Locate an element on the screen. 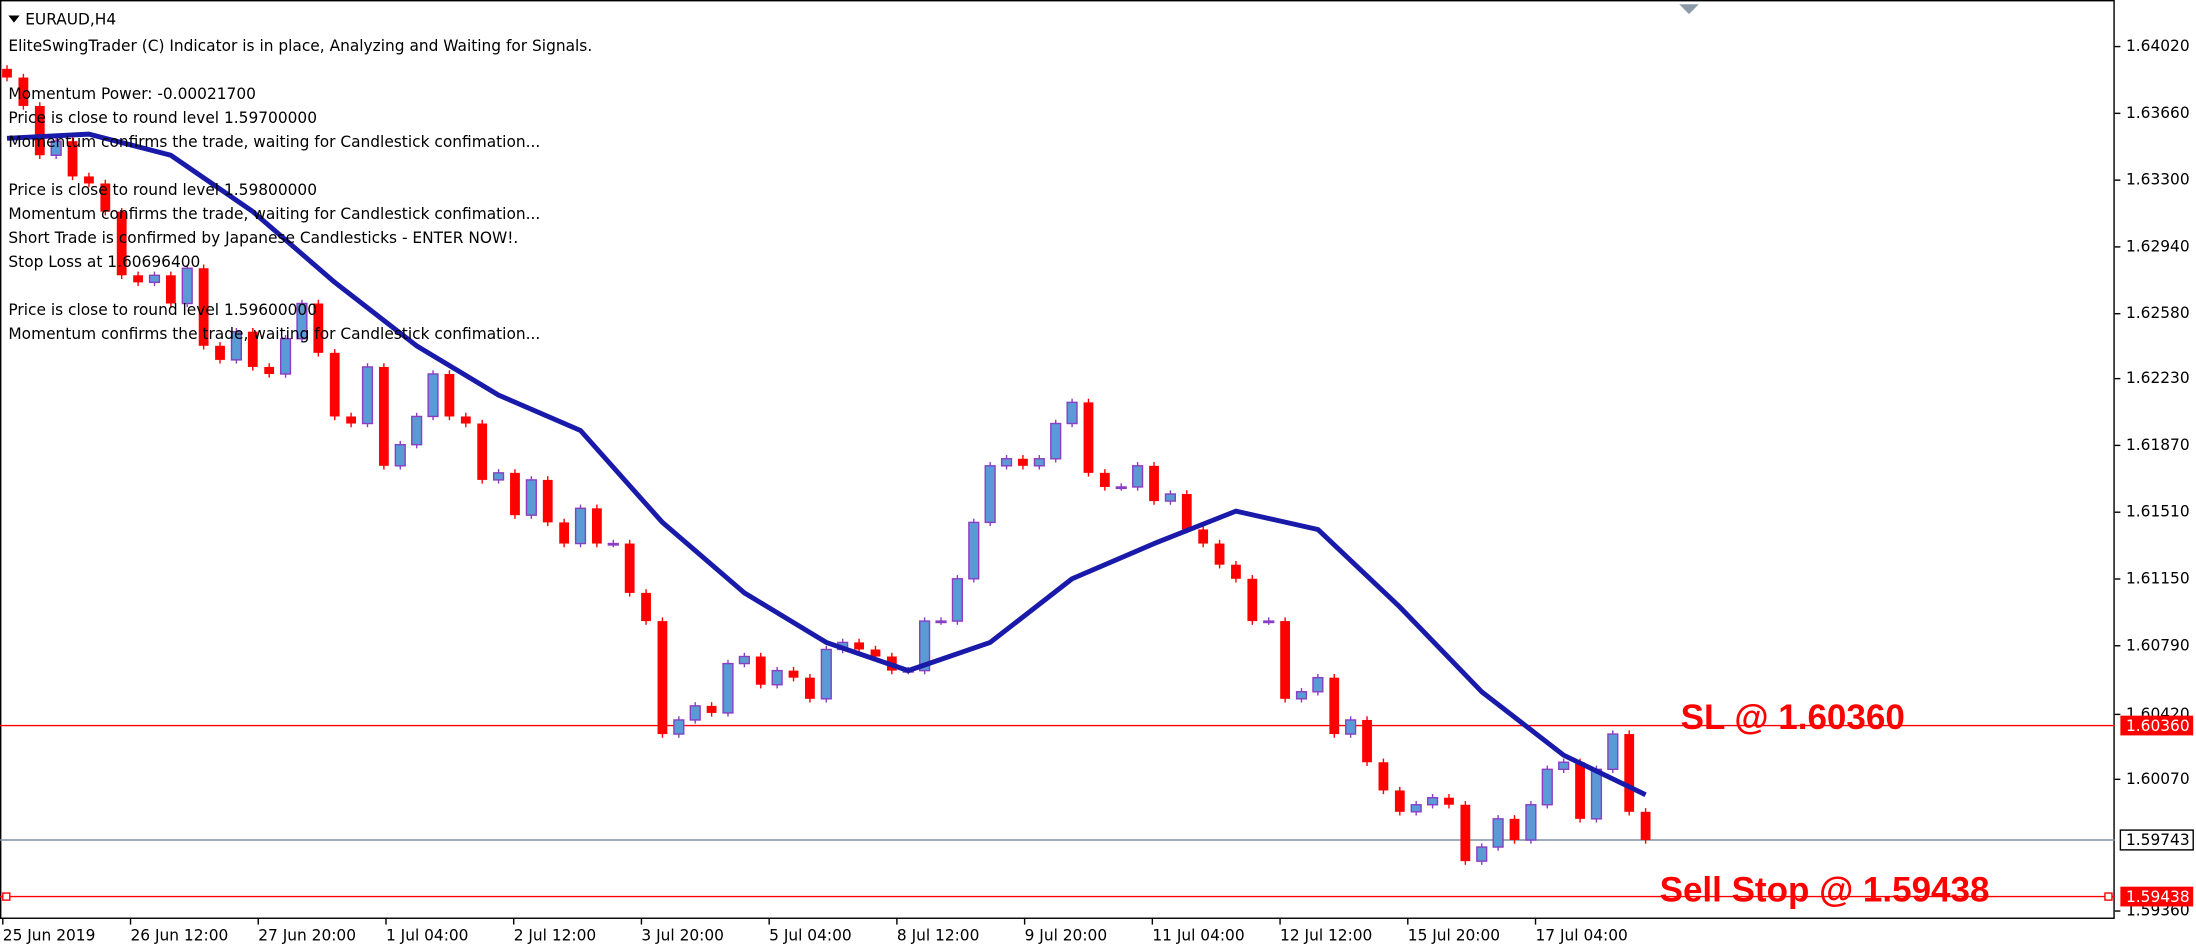  x-tick-label: 25 Jun 2019 is located at coordinates (49, 935).